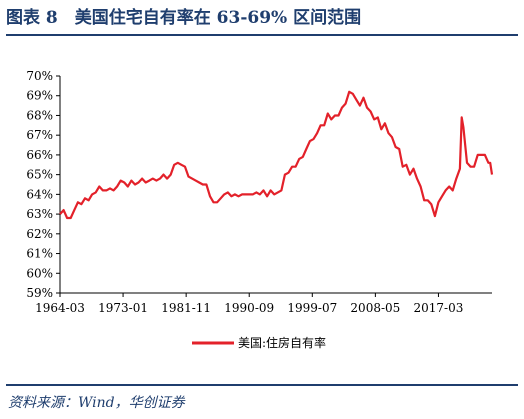  Describe the element at coordinates (39, 135) in the screenshot. I see `y-tick-label: 67%` at that location.